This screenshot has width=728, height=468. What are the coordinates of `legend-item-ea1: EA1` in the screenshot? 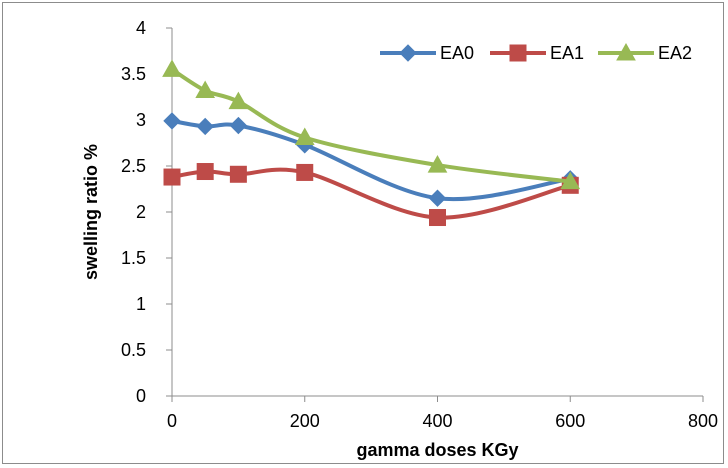 It's located at (537, 53).